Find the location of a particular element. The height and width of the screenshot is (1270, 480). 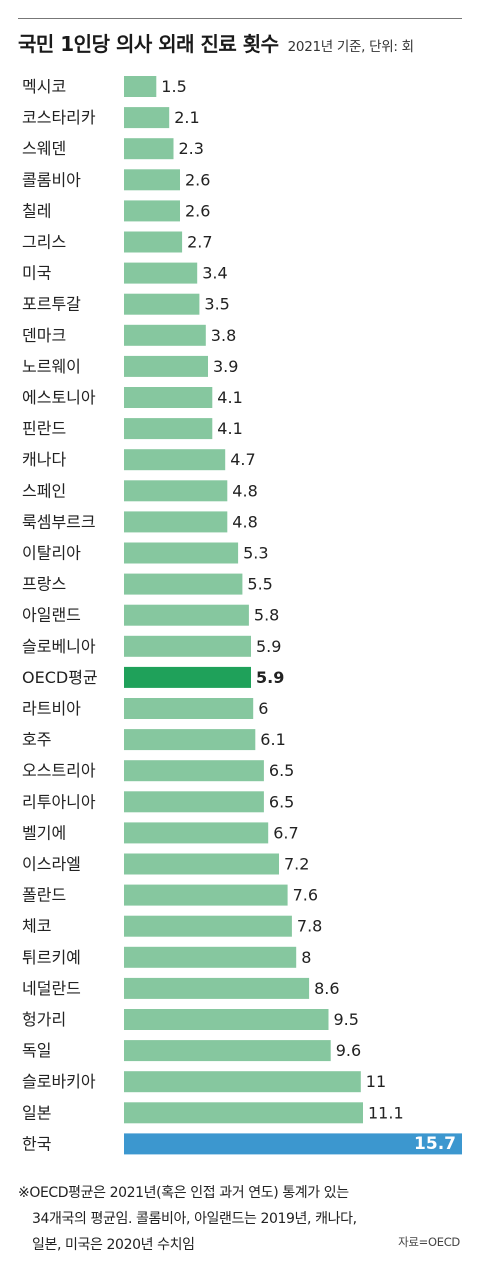

value-label: 3.9 is located at coordinates (225, 366).